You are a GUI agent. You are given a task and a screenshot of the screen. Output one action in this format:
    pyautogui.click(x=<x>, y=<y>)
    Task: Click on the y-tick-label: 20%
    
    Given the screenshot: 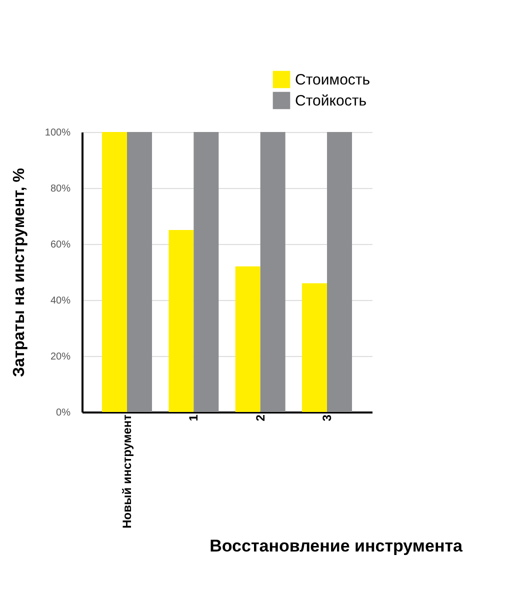 What is the action you would take?
    pyautogui.click(x=60, y=357)
    